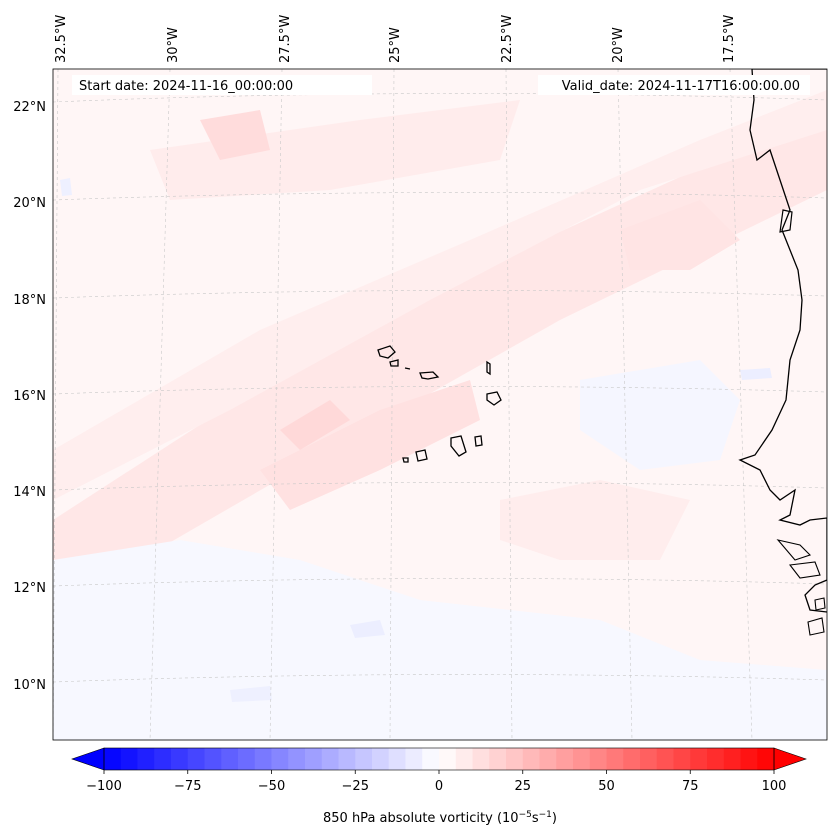  I want to click on colorbar-label-prefix: 850 hPa absolute vorticity (10, so click(421, 818).